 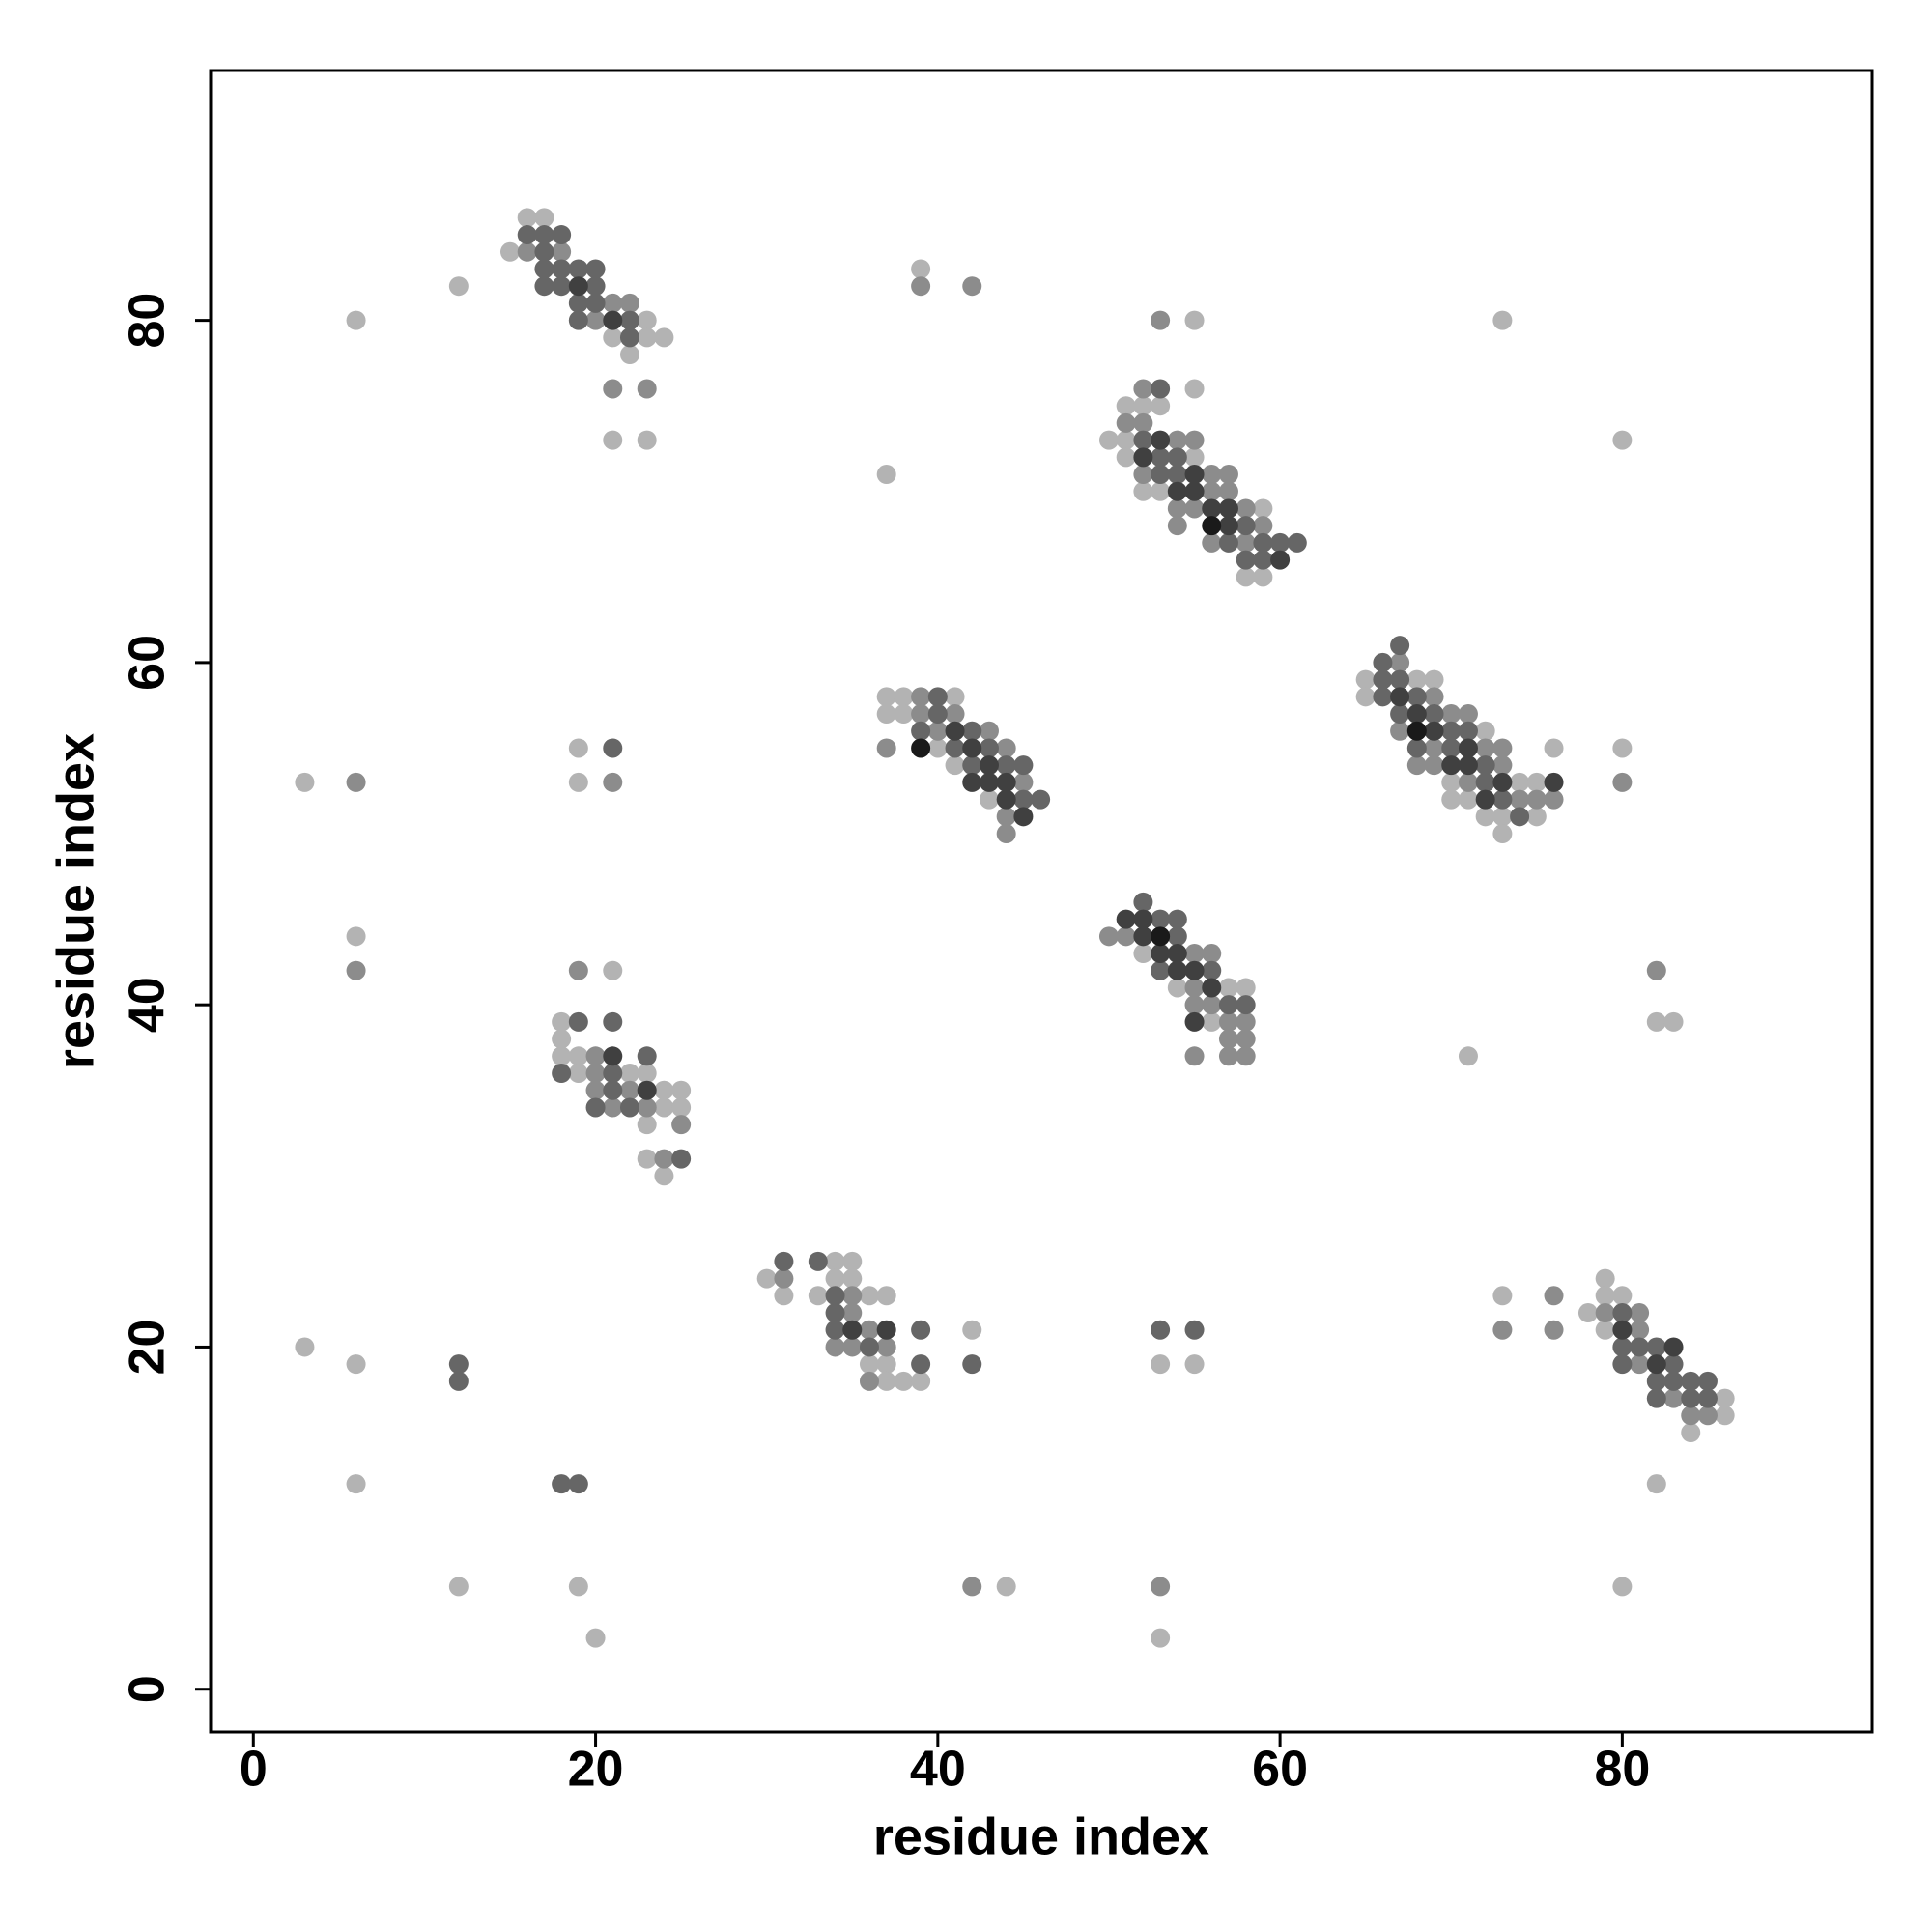 What do you see at coordinates (254, 1770) in the screenshot?
I see `x-tick-label: 0` at bounding box center [254, 1770].